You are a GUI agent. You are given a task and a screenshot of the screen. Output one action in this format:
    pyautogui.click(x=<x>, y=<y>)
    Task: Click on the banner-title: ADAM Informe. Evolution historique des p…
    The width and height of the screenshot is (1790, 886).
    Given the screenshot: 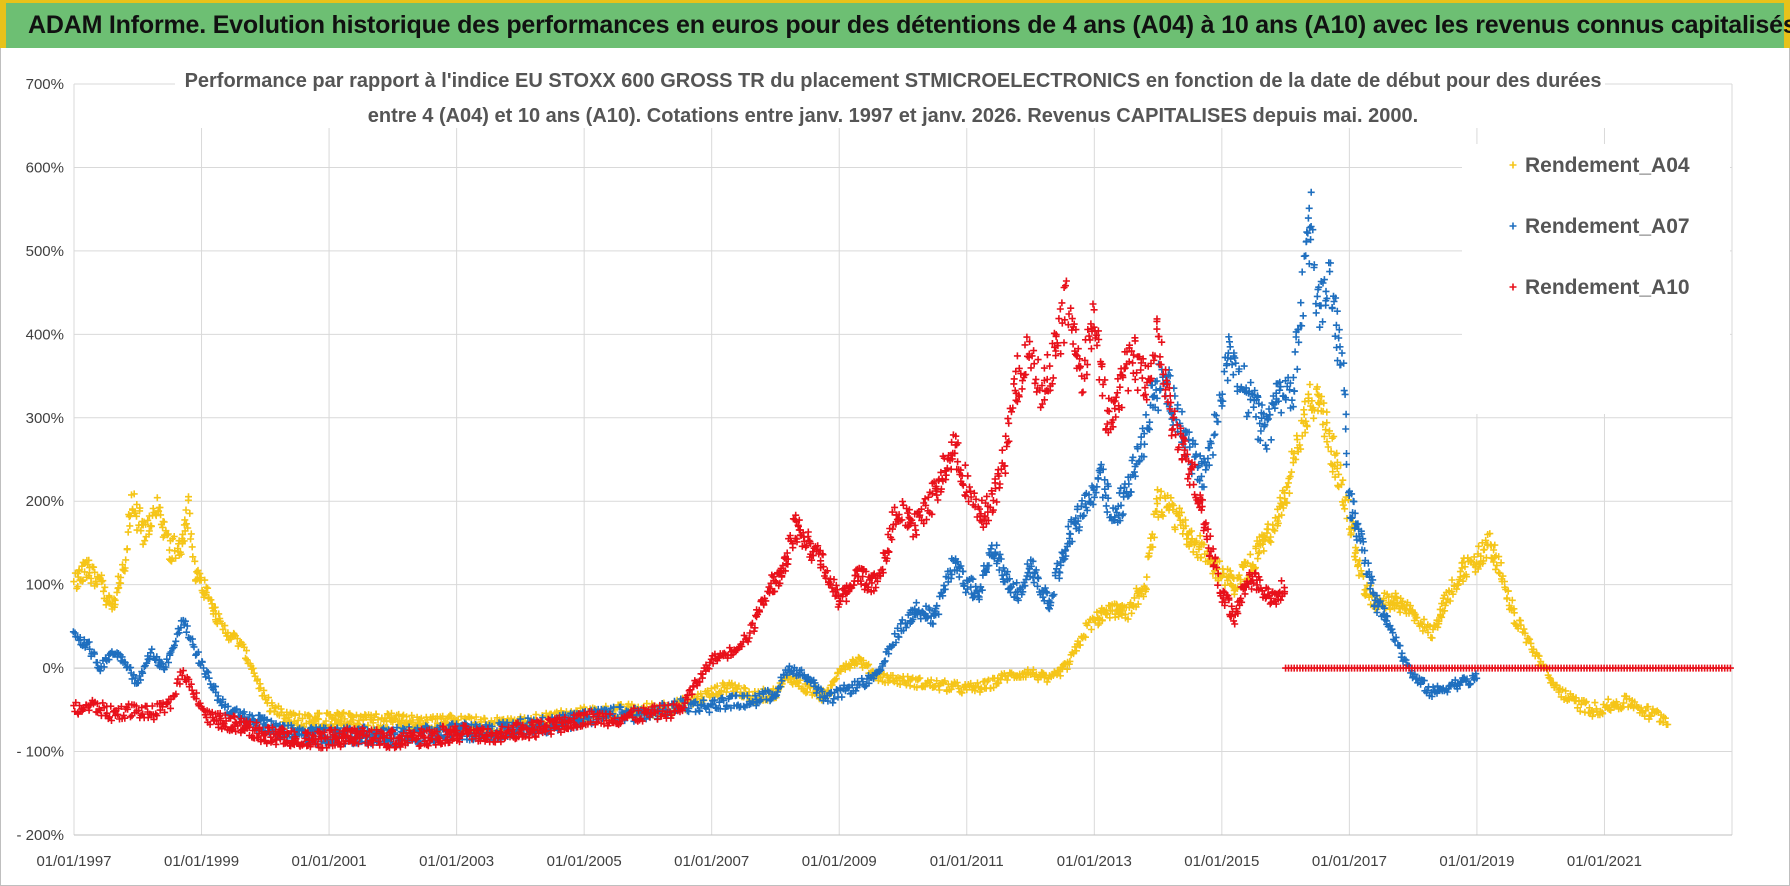 What is the action you would take?
    pyautogui.click(x=909, y=25)
    